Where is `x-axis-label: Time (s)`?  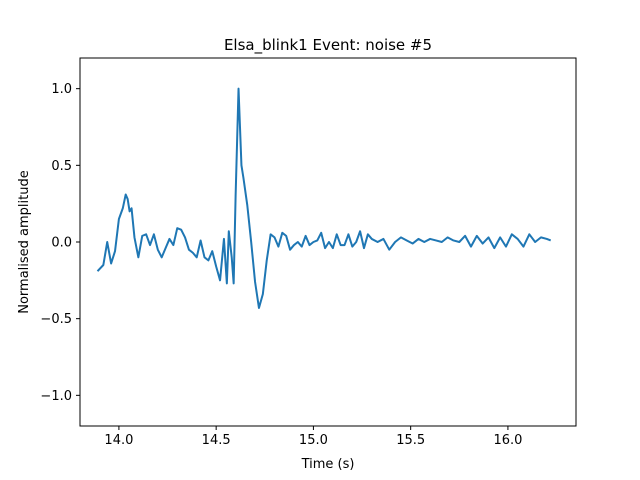 x-axis-label: Time (s) is located at coordinates (328, 464).